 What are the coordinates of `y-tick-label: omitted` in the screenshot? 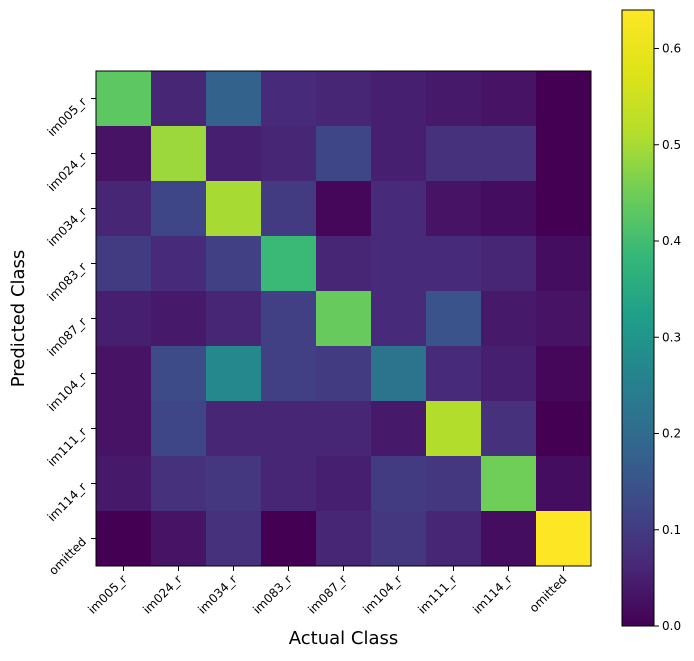 It's located at (67, 556).